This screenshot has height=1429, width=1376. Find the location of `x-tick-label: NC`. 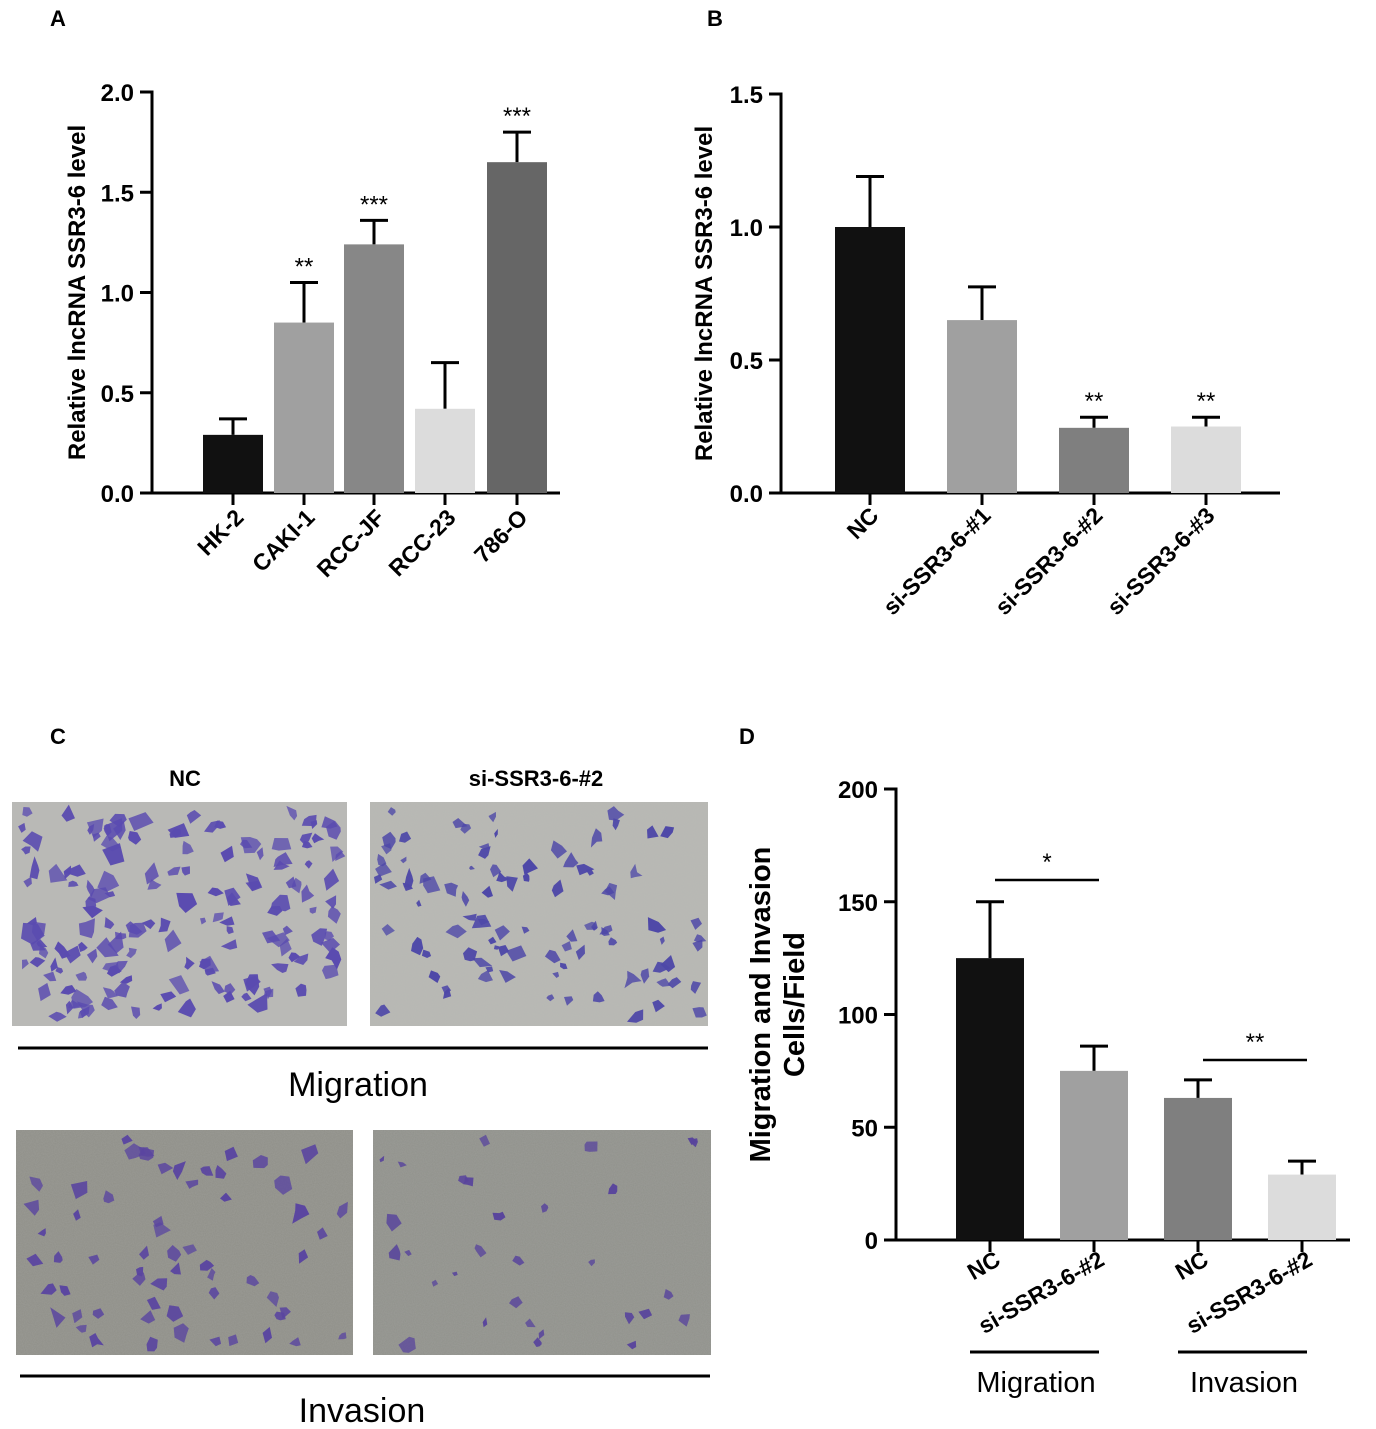

x-tick-label: NC is located at coordinates (863, 523).